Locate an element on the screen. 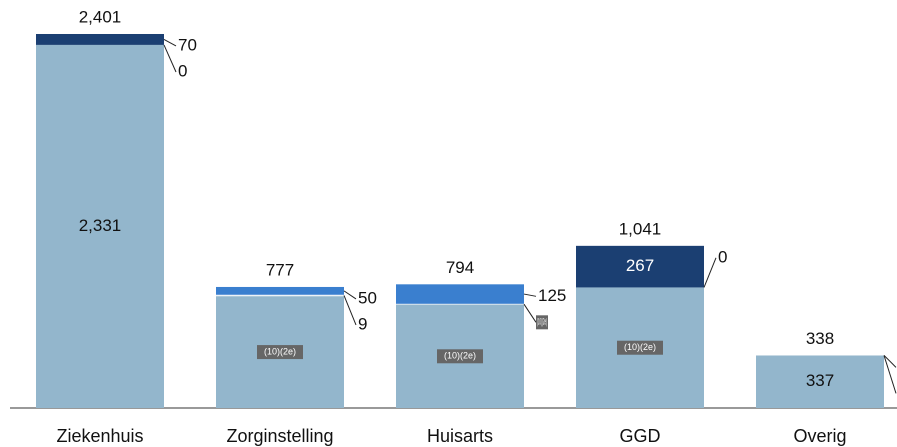 This screenshot has width=897, height=447. x-tick-label: Overig is located at coordinates (819, 436).